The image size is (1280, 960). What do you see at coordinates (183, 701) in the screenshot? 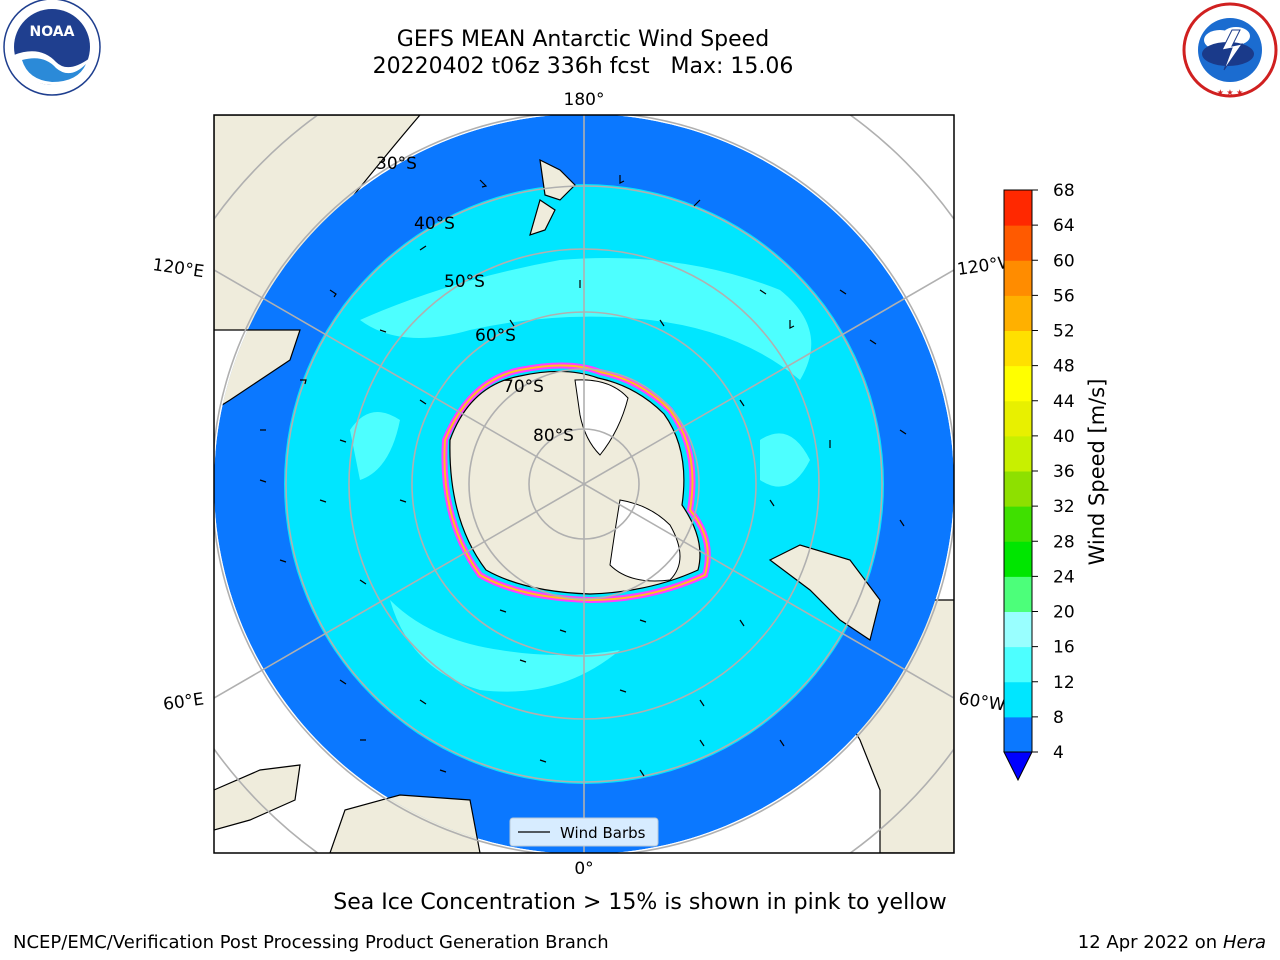
I see `lon-label-60e: 60°E` at bounding box center [183, 701].